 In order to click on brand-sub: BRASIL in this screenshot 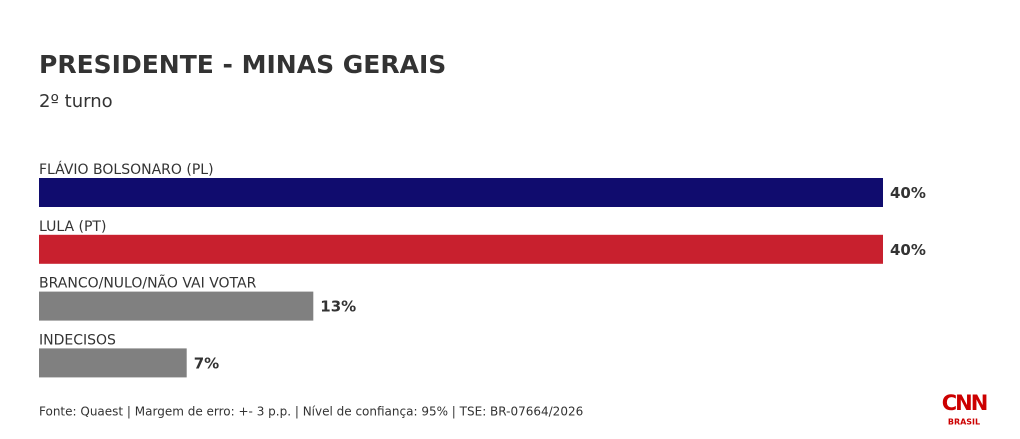, I will do `click(964, 422)`.